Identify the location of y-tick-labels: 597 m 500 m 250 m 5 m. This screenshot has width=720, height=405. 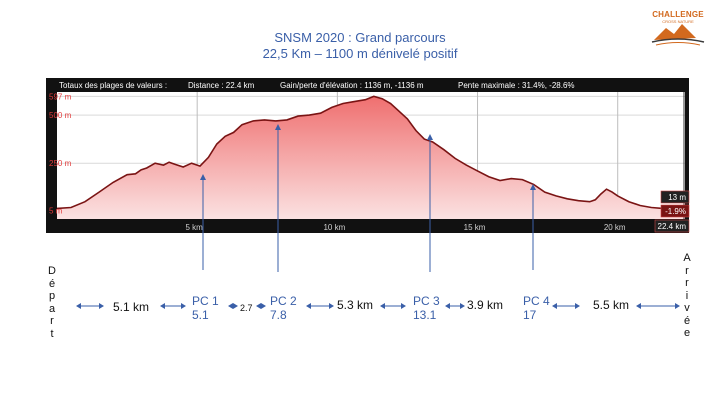
(60, 153).